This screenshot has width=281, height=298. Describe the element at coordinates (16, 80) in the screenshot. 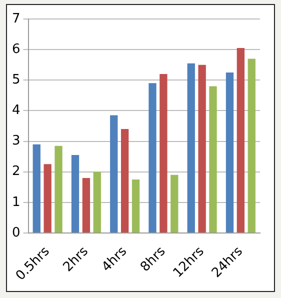

I see `y-tick-label: 5` at that location.